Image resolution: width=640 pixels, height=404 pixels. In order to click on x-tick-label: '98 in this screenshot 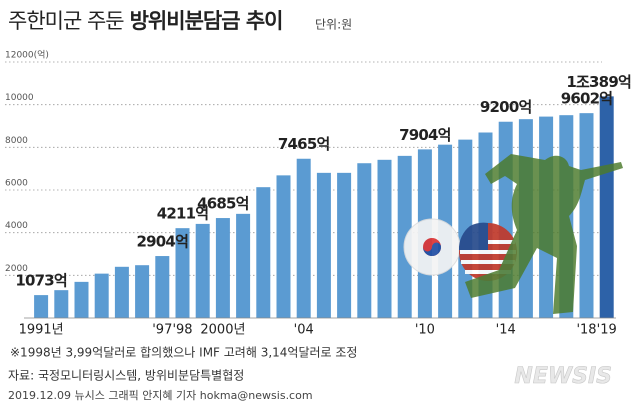, I will do `click(182, 330)`.